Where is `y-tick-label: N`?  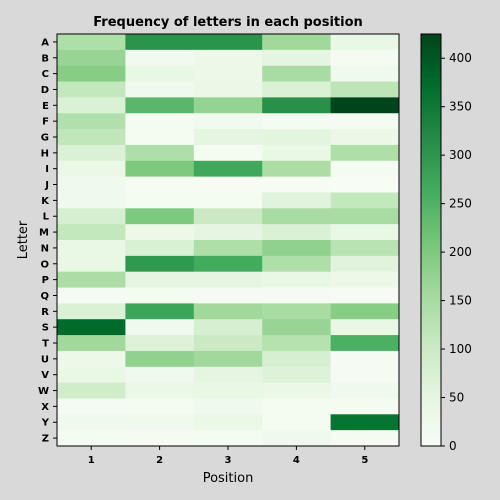
y-tick-label: N is located at coordinates (45, 248).